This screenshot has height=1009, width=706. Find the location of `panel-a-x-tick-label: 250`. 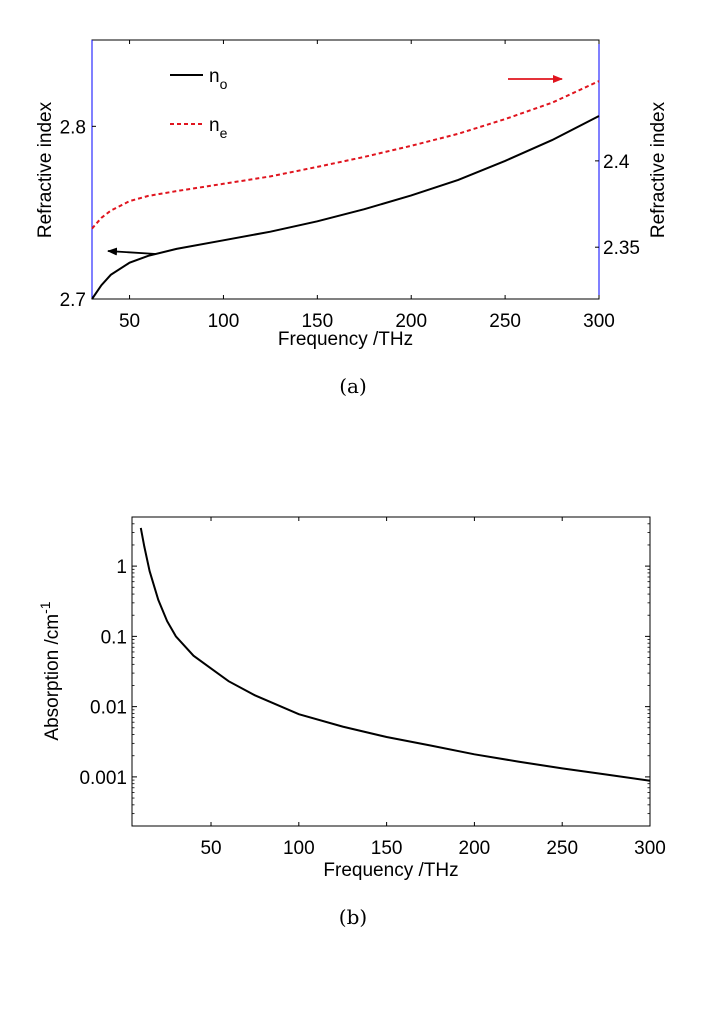

panel-a-x-tick-label: 250 is located at coordinates (505, 321).